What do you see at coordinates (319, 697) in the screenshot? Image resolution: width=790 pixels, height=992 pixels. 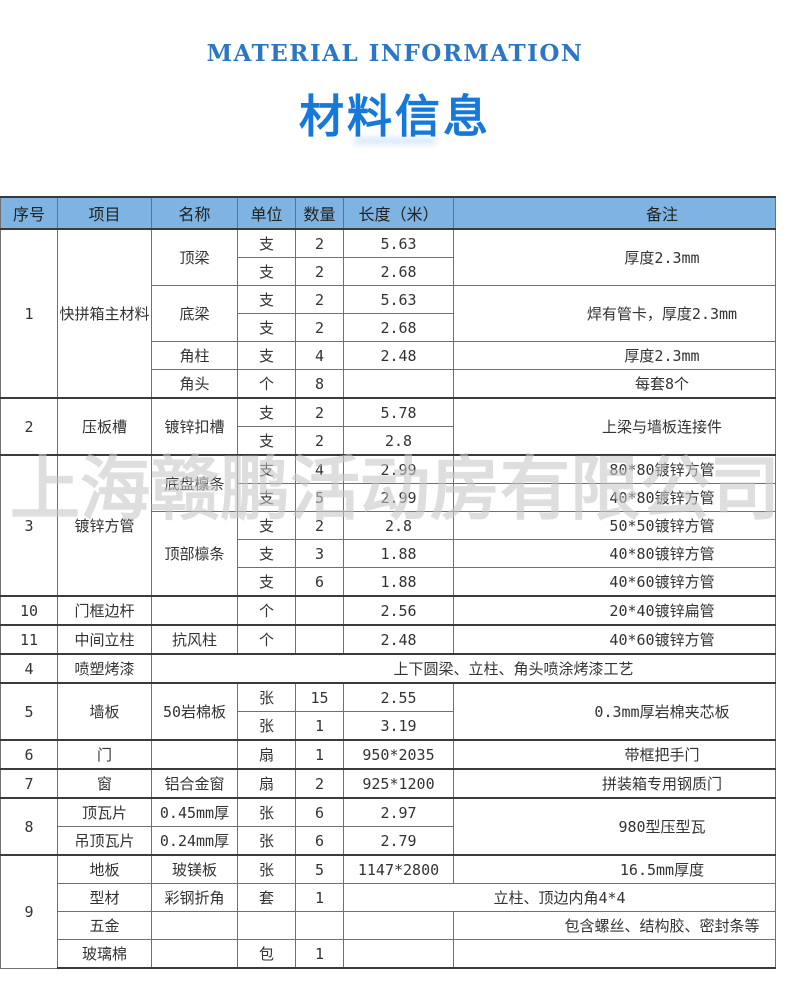 I see `qty-cell: 15` at bounding box center [319, 697].